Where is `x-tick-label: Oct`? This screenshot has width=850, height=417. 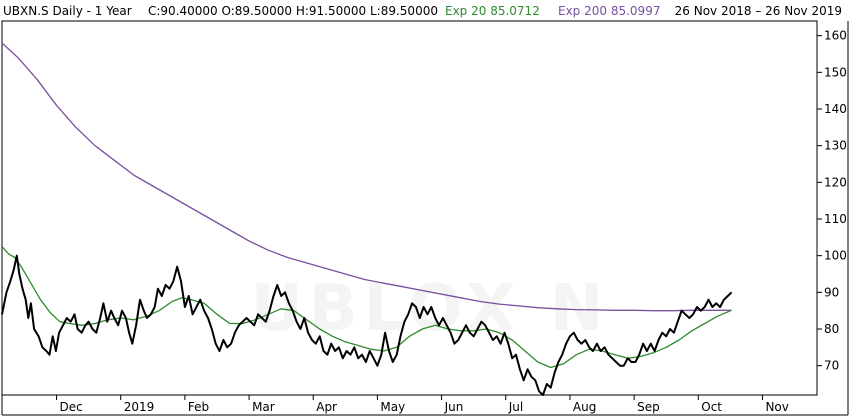 x-tick-label: Oct is located at coordinates (711, 407).